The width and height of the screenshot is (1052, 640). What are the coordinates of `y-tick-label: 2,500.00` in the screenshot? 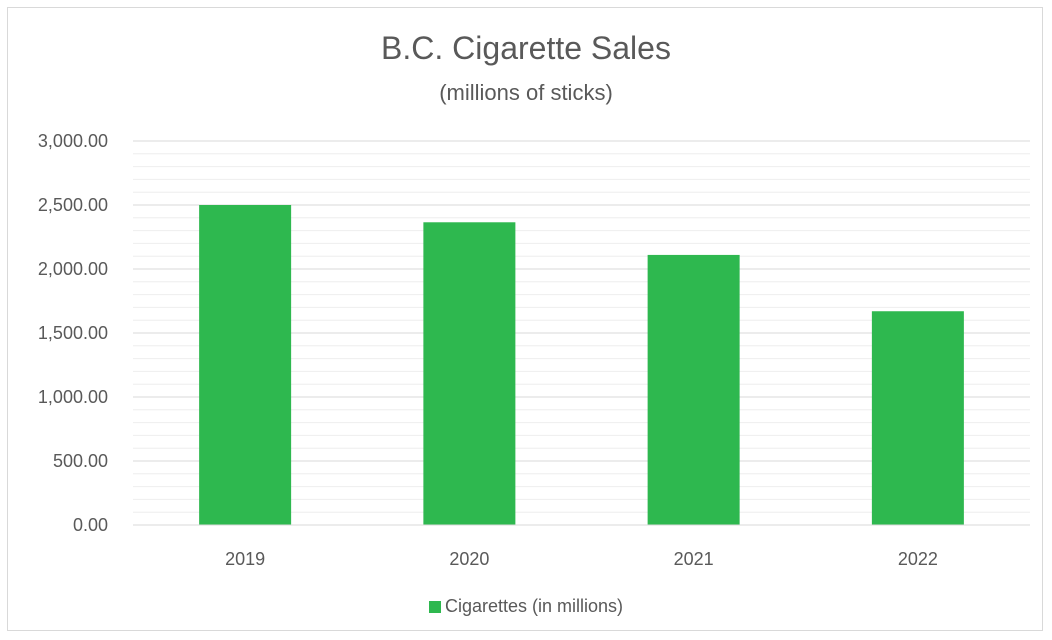 It's located at (73, 205).